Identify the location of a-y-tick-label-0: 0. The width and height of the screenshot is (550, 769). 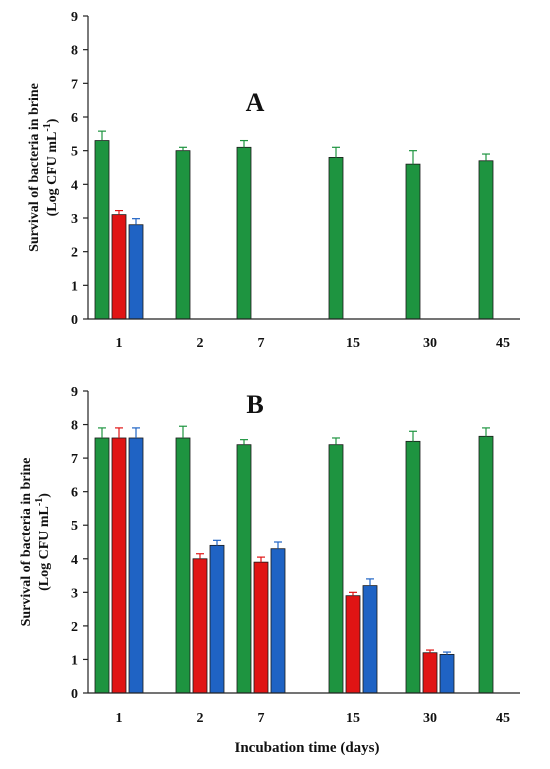
(74, 320).